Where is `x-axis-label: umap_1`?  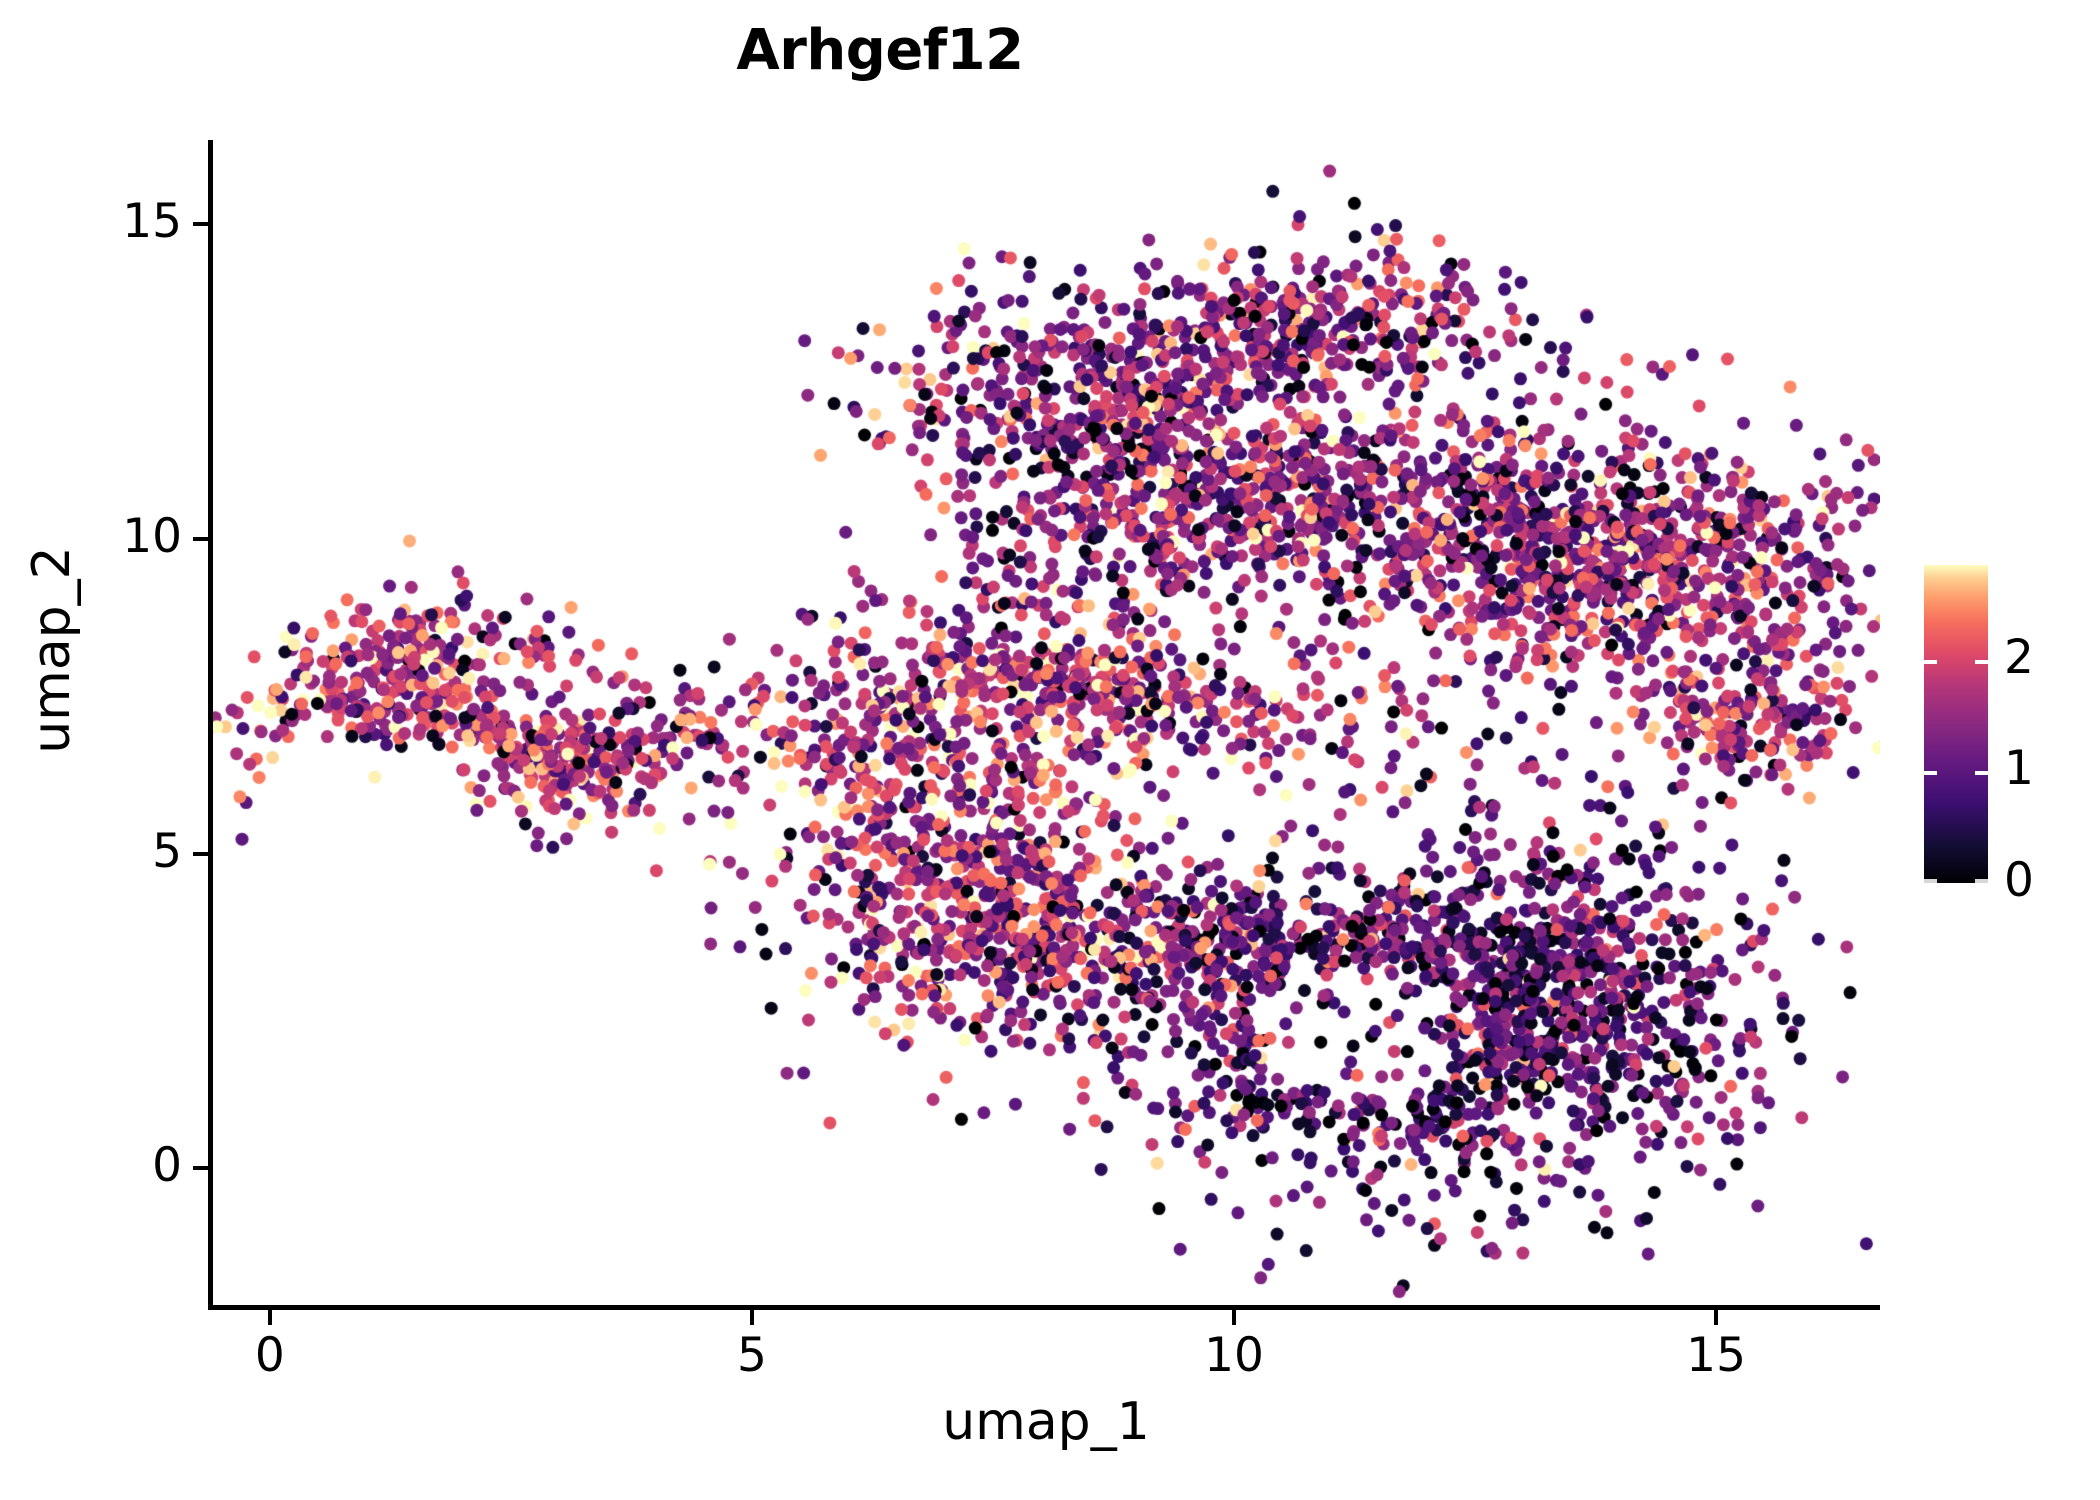
x-axis-label: umap_1 is located at coordinates (1046, 1422).